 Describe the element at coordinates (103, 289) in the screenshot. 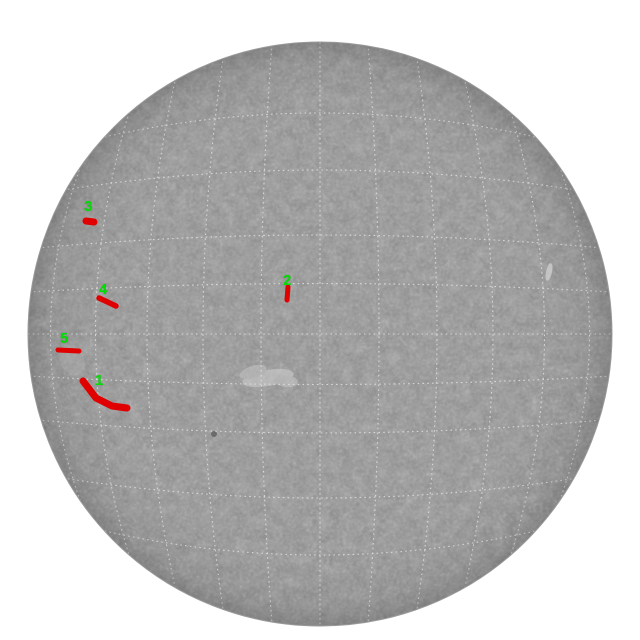

I see `filament-label-4: 4` at that location.